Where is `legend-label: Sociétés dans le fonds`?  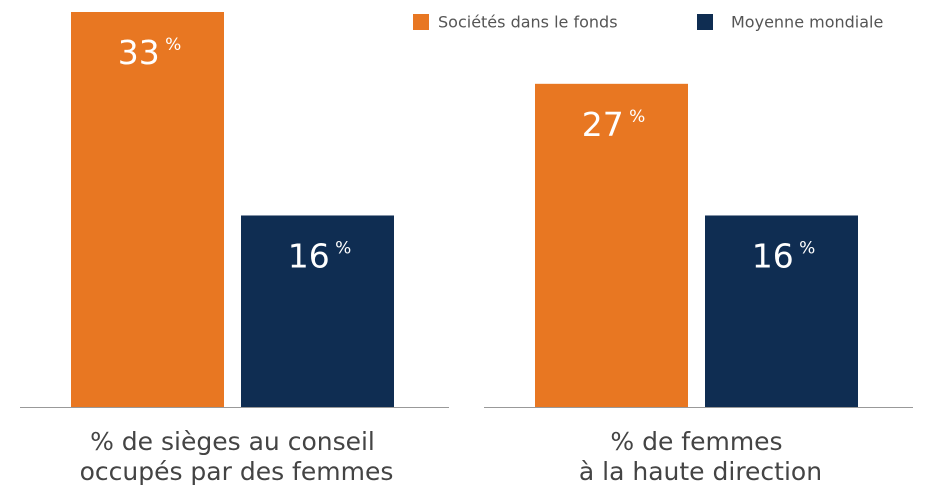 legend-label: Sociétés dans le fonds is located at coordinates (528, 22).